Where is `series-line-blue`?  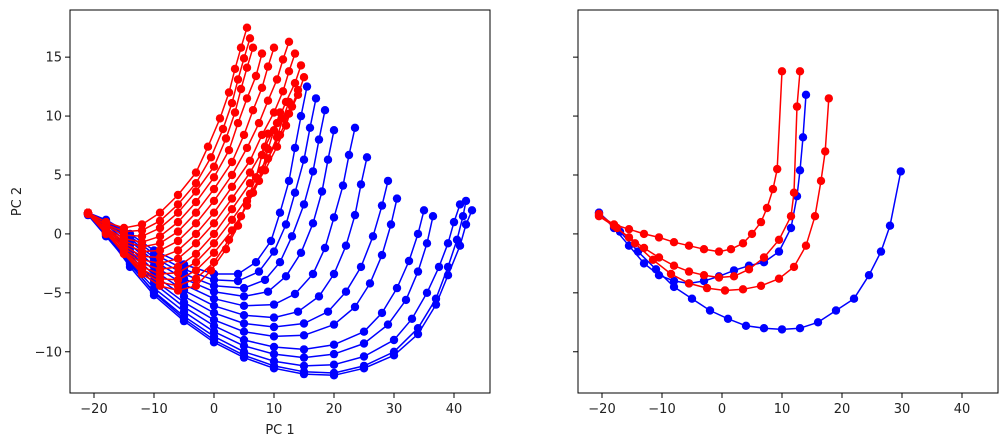 series-line-blue is located at coordinates (197, 180).